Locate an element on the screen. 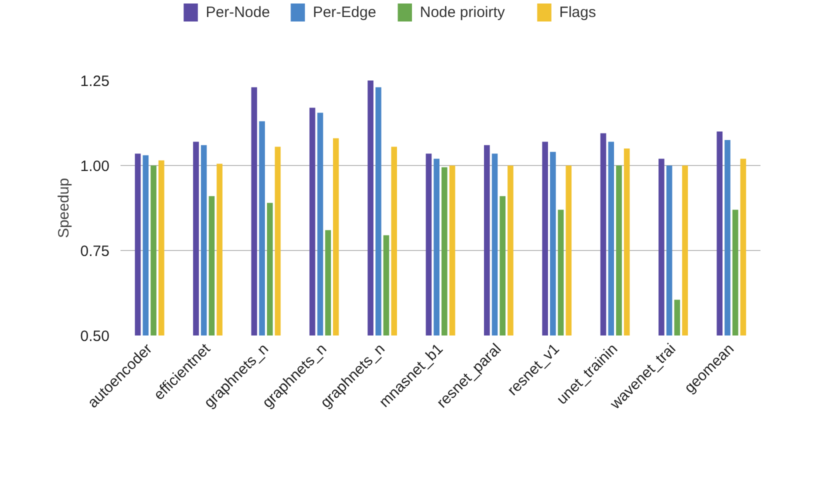 This screenshot has height=500, width=826. legend-label: Per-Edge is located at coordinates (344, 12).